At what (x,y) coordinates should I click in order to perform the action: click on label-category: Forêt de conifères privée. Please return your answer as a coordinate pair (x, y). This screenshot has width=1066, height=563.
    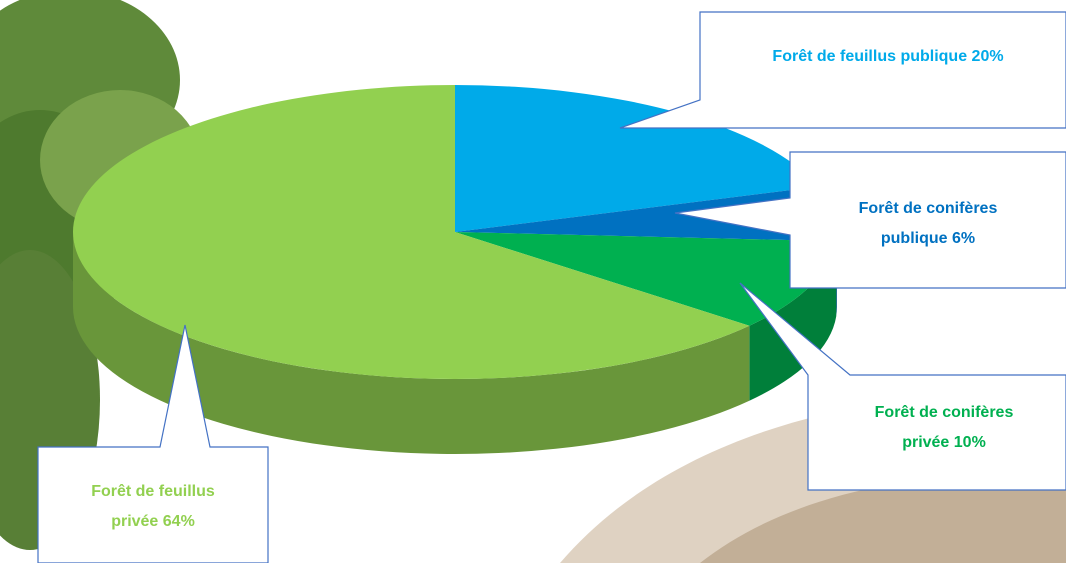
    Looking at the image, I should click on (944, 427).